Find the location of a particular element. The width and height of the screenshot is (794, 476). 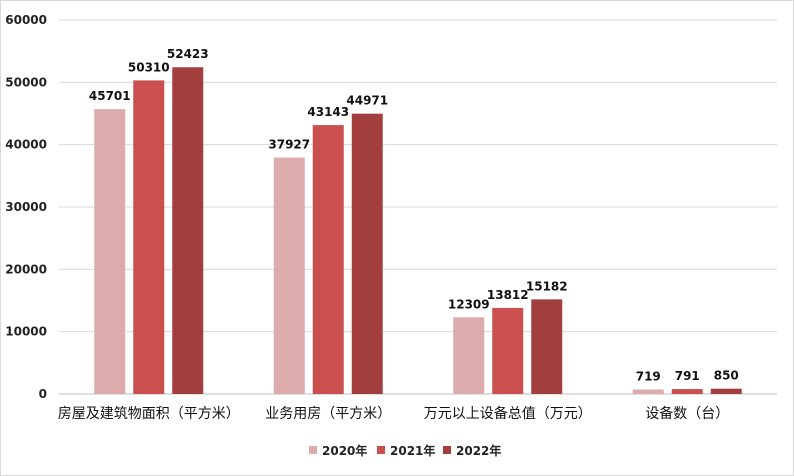

y-tick-label: 60000 is located at coordinates (26, 20).